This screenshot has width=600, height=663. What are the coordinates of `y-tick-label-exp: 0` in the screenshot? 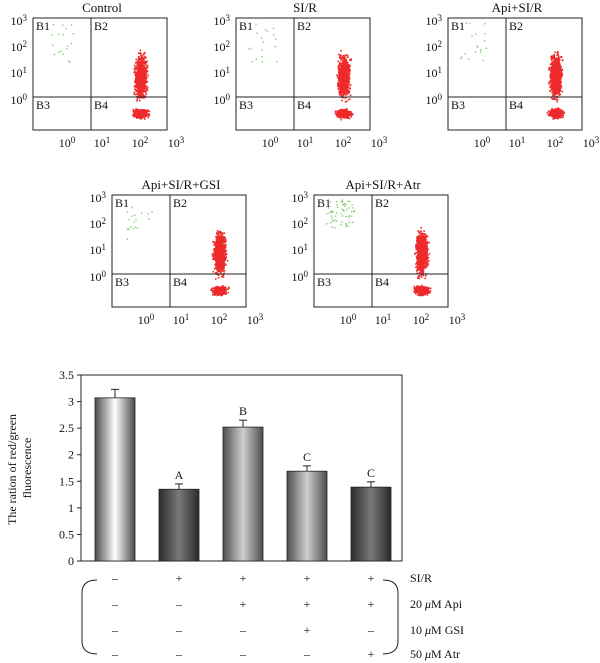 It's located at (228, 97).